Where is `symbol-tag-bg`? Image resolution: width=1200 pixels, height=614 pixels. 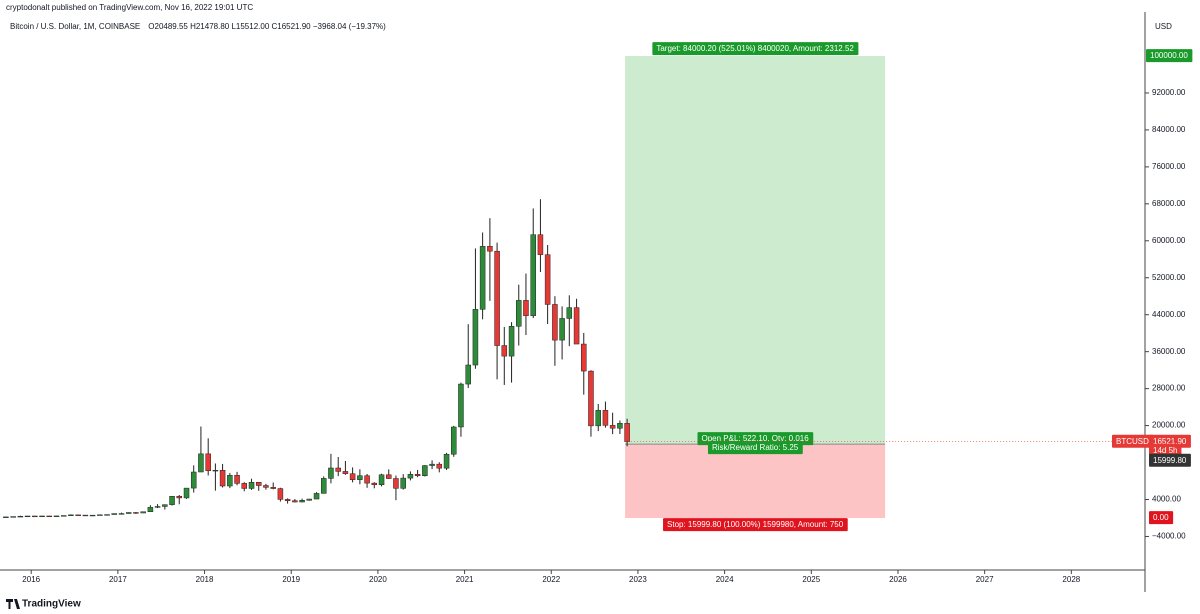
symbol-tag-bg is located at coordinates (1133, 441).